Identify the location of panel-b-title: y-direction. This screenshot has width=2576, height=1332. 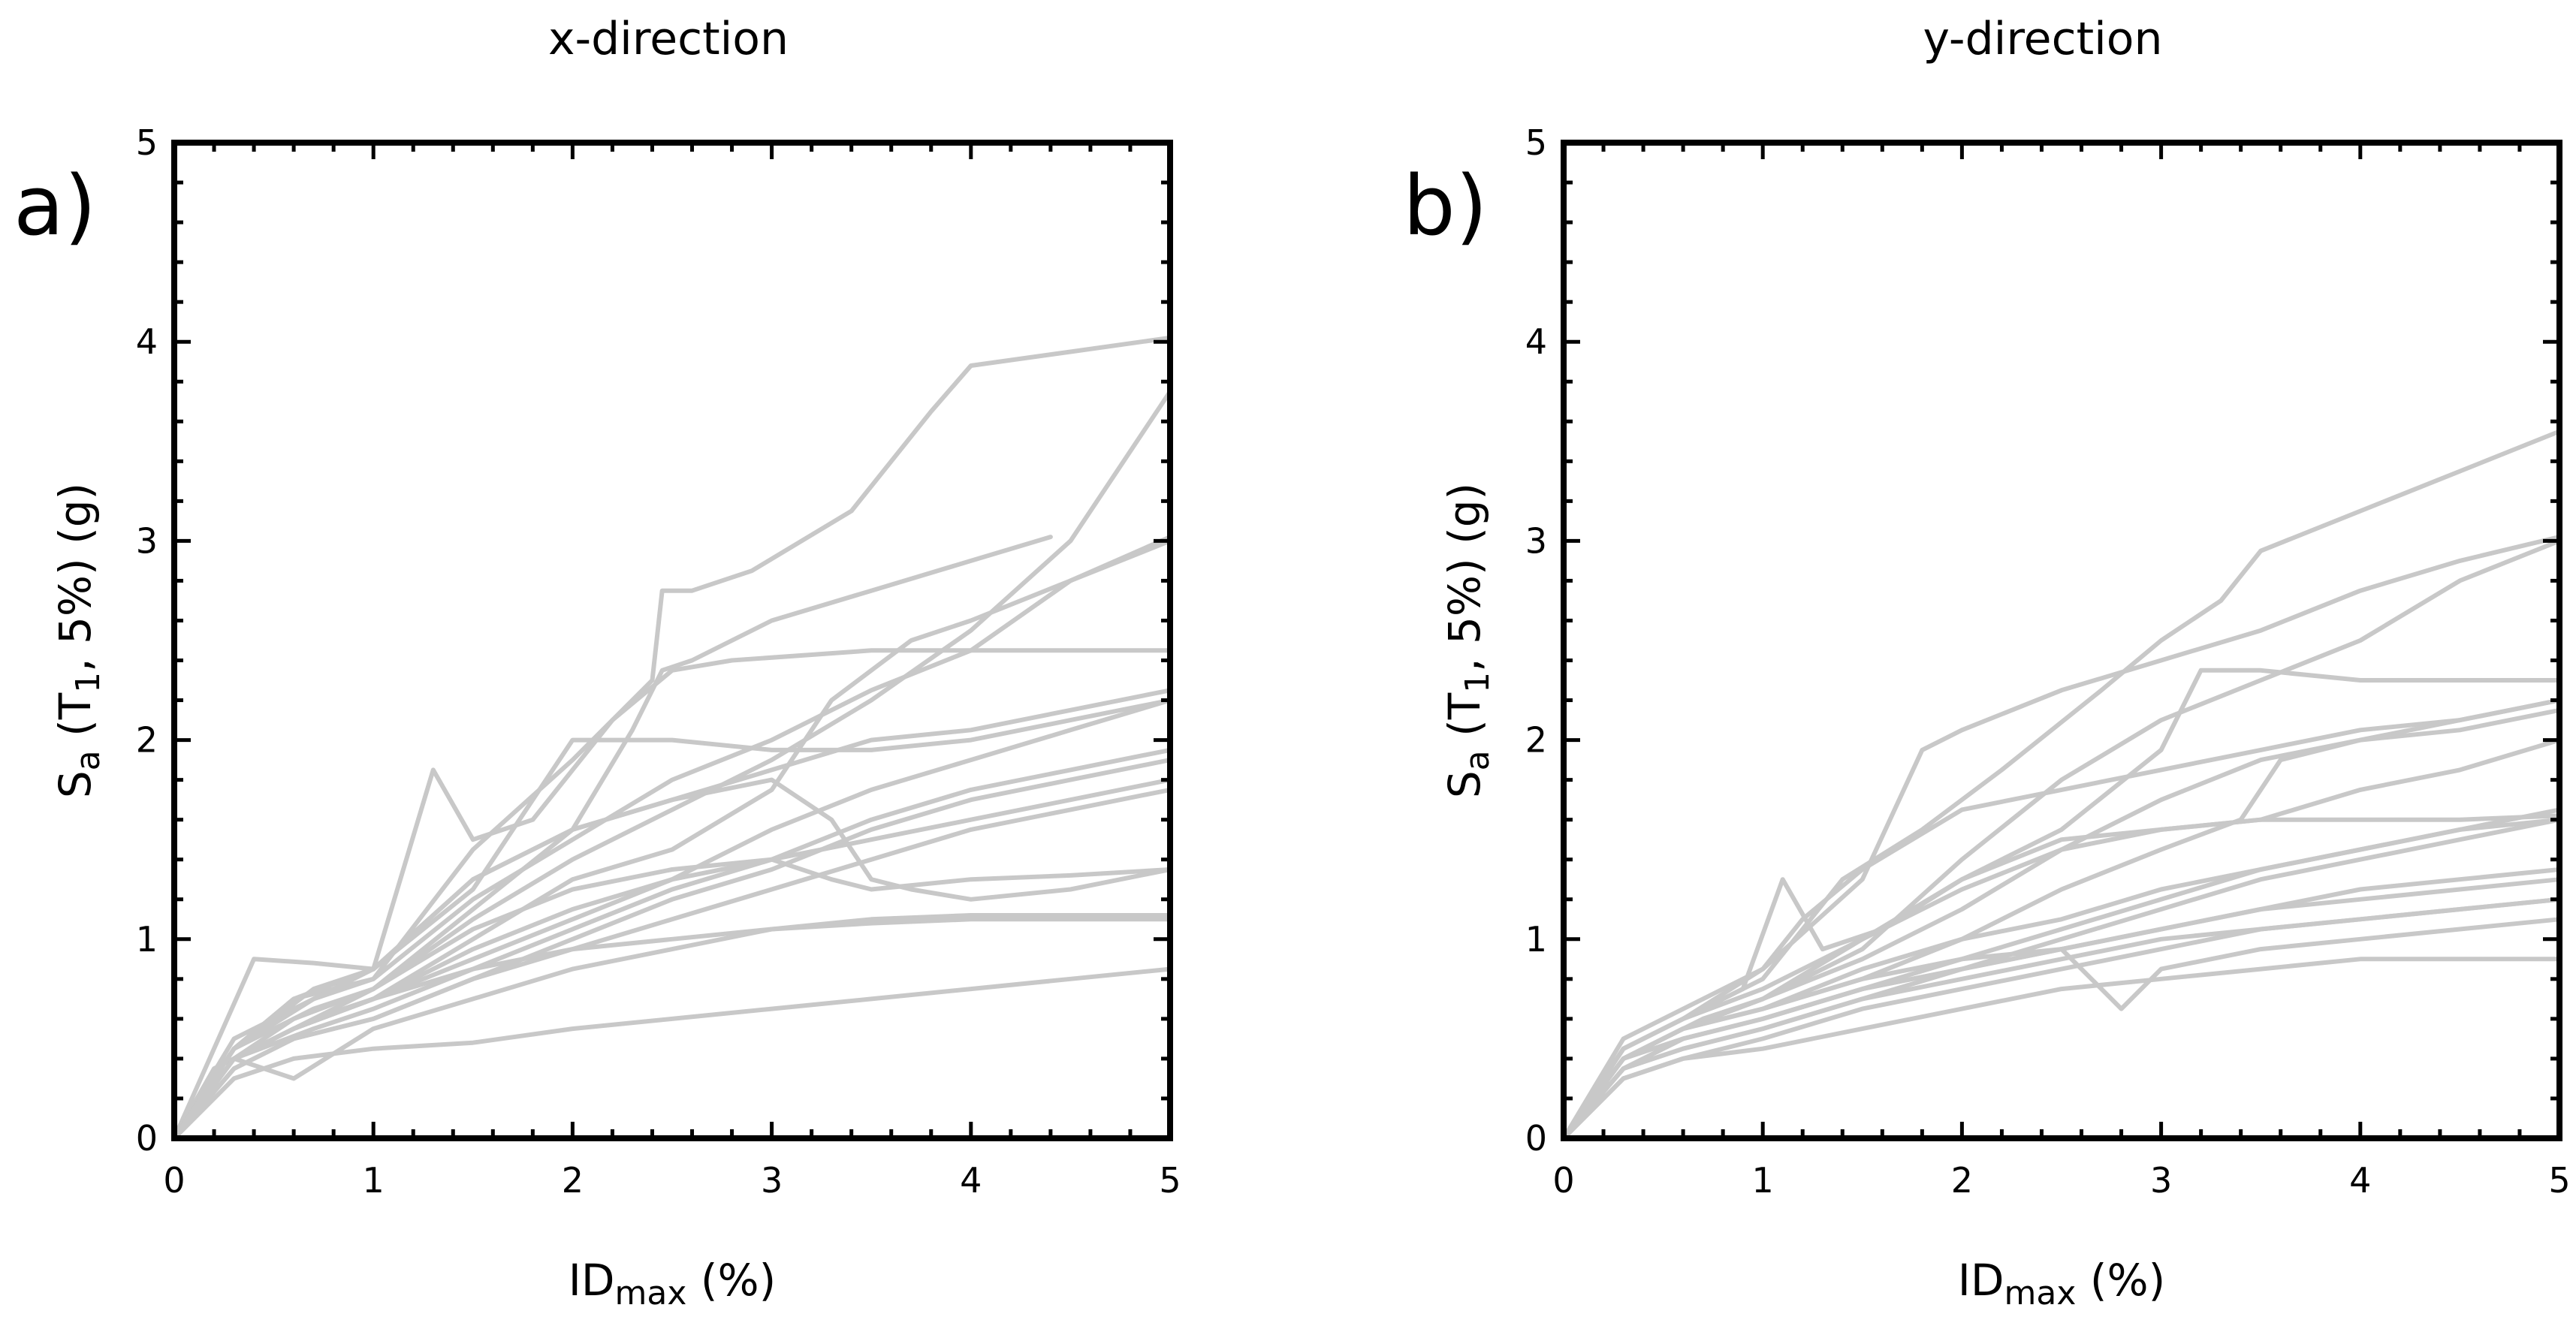
(2042, 39).